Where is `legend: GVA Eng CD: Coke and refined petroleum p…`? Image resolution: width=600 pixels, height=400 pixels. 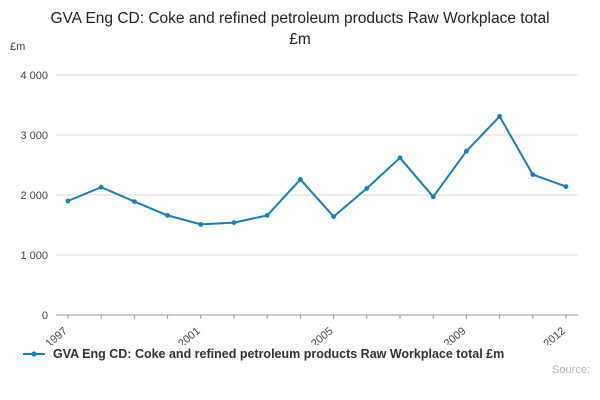 legend: GVA Eng CD: Coke and refined petroleum p… is located at coordinates (300, 353).